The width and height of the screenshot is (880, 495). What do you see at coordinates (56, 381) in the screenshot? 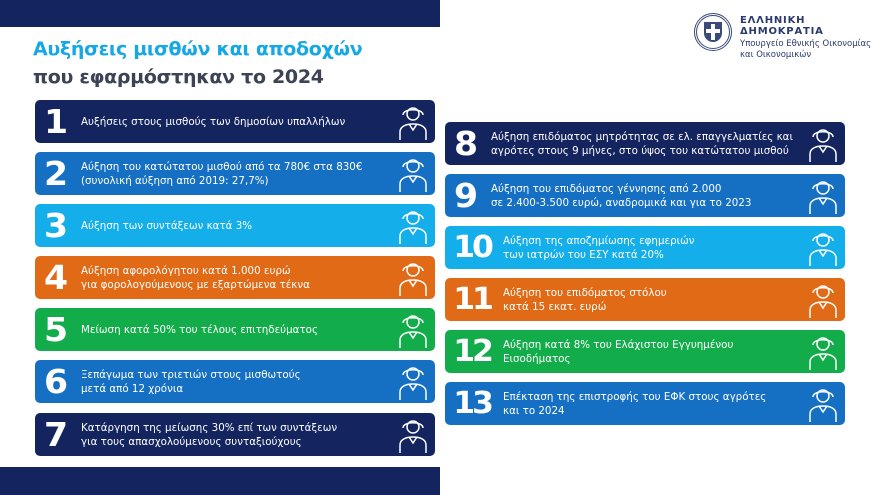
I see `item-number: 6` at bounding box center [56, 381].